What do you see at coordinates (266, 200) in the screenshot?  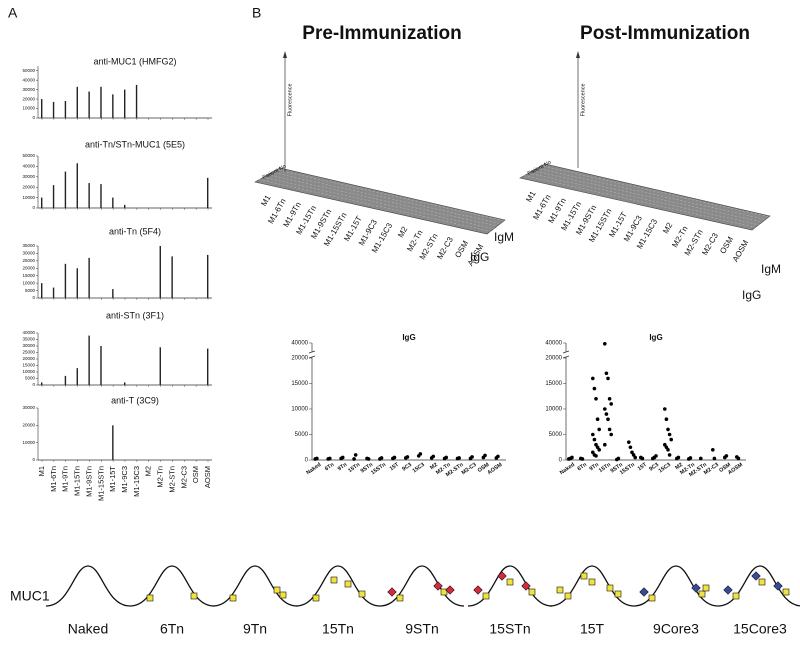 I see `category-label: M1` at bounding box center [266, 200].